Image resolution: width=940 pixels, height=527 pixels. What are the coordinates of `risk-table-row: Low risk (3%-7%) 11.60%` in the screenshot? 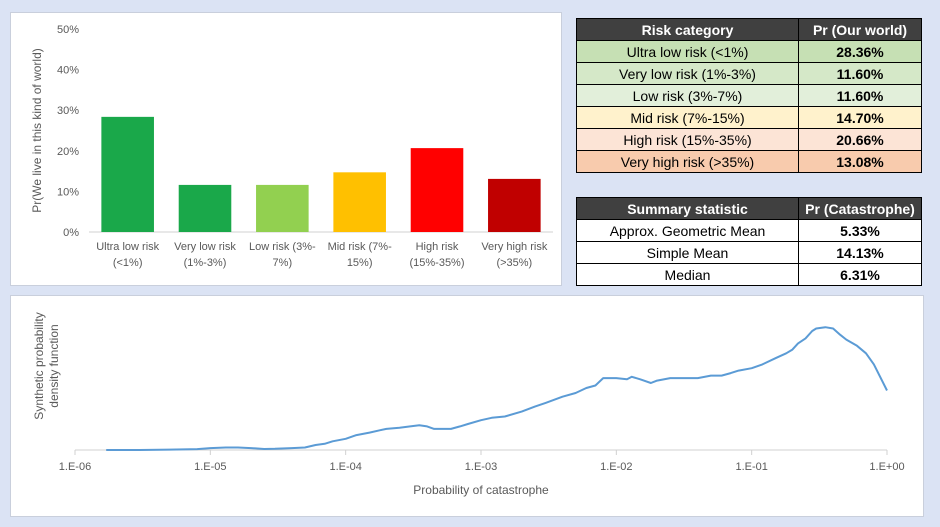 It's located at (749, 95).